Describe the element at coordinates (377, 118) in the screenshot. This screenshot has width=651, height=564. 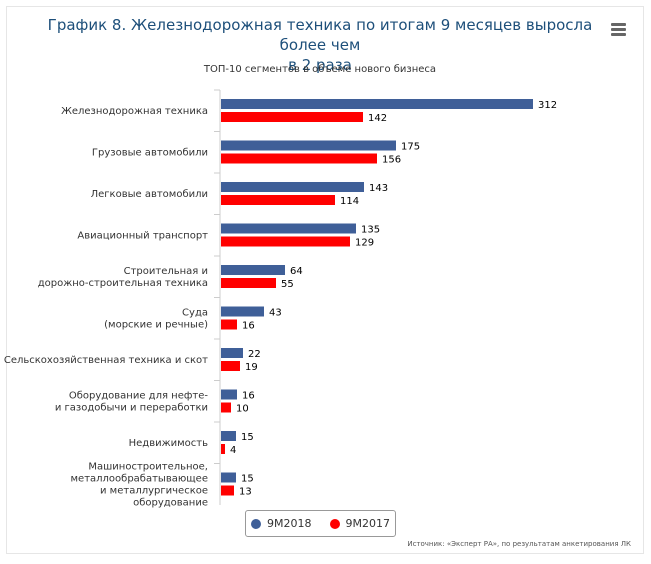
I see `data-label: 142` at that location.